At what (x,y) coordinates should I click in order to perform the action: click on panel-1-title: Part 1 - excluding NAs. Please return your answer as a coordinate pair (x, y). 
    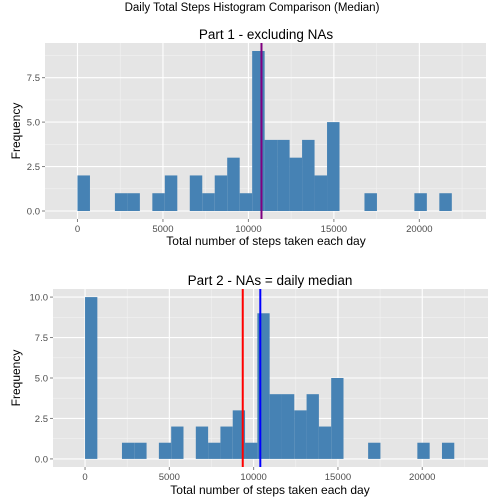
    Looking at the image, I should click on (266, 34).